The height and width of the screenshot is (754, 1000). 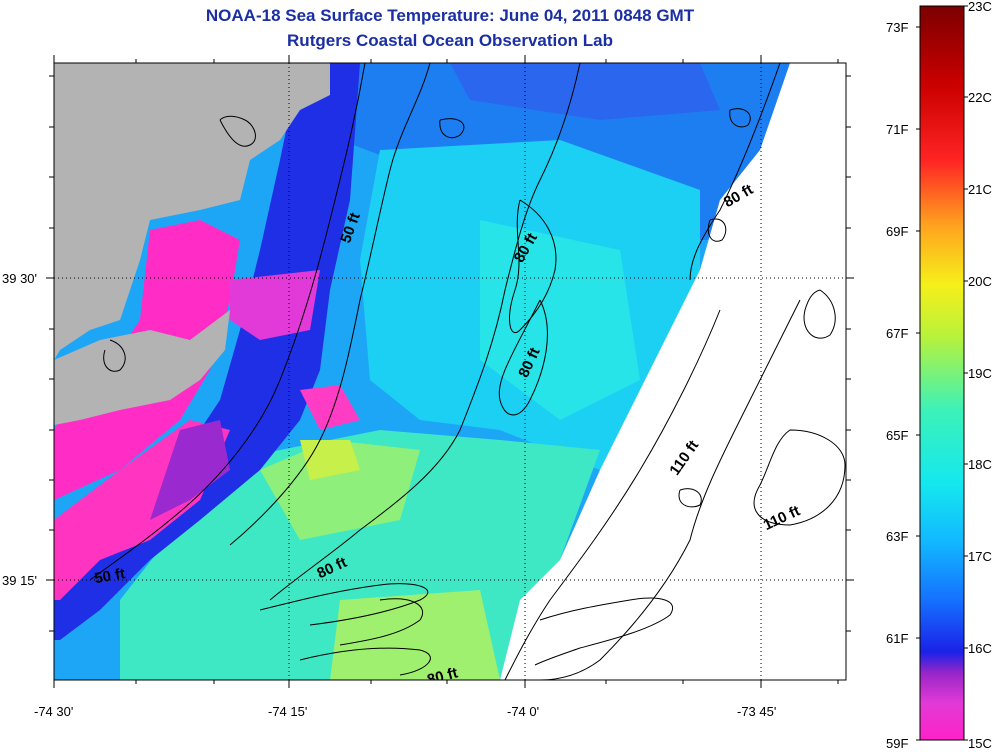 What do you see at coordinates (897, 435) in the screenshot?
I see `colorbar-f-label-65: 65F` at bounding box center [897, 435].